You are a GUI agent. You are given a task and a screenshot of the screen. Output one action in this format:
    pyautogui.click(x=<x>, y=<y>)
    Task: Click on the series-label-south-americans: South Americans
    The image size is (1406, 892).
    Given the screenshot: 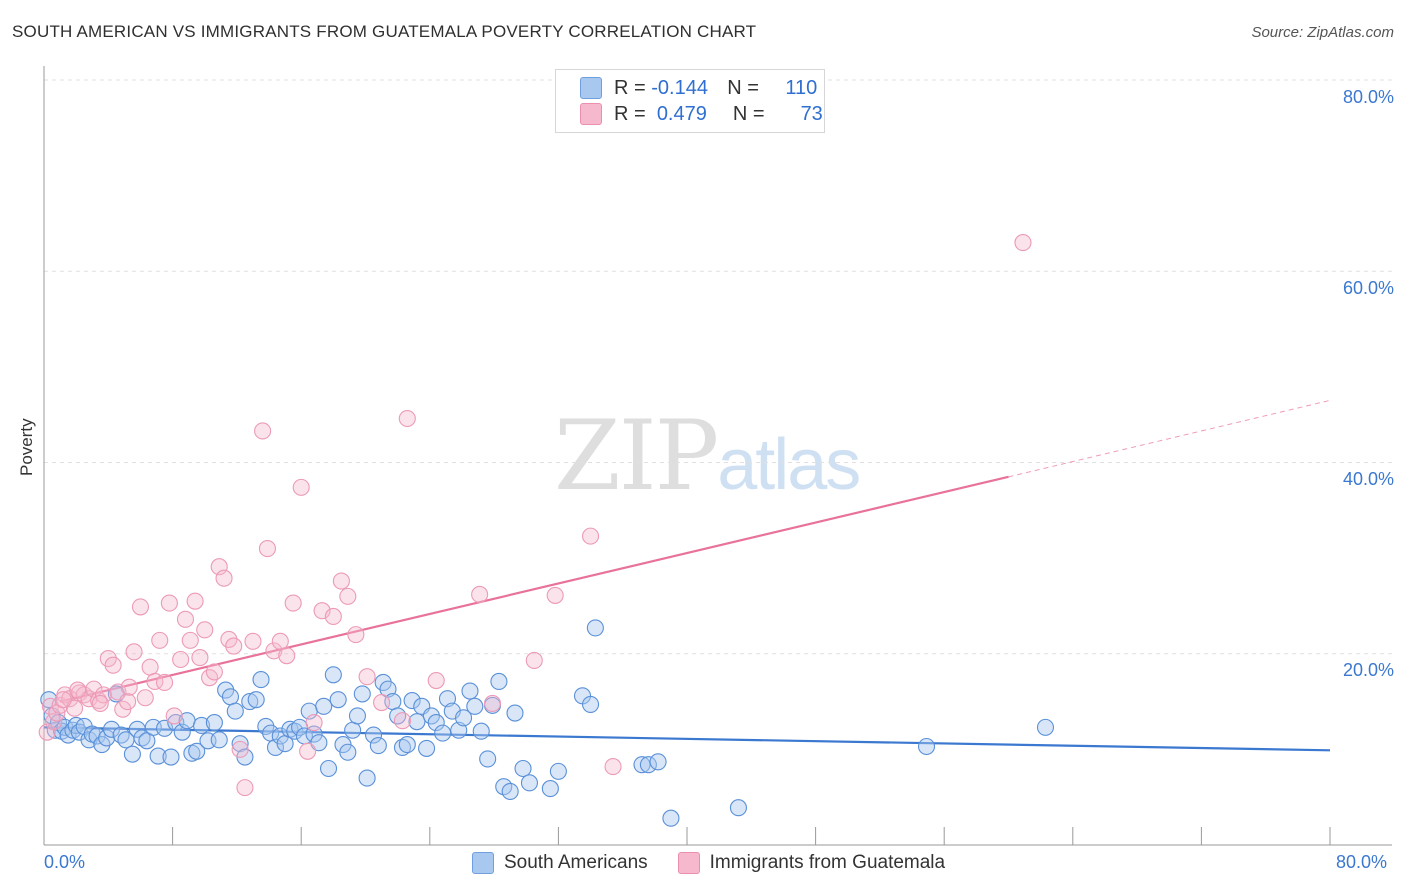 What is the action you would take?
    pyautogui.click(x=576, y=862)
    